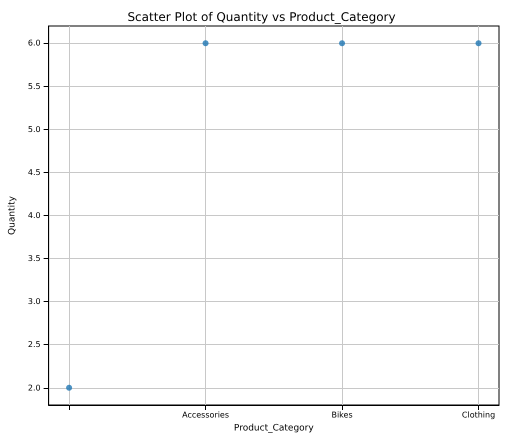  Describe the element at coordinates (34, 215) in the screenshot. I see `y-tick-label: 4.0` at that location.